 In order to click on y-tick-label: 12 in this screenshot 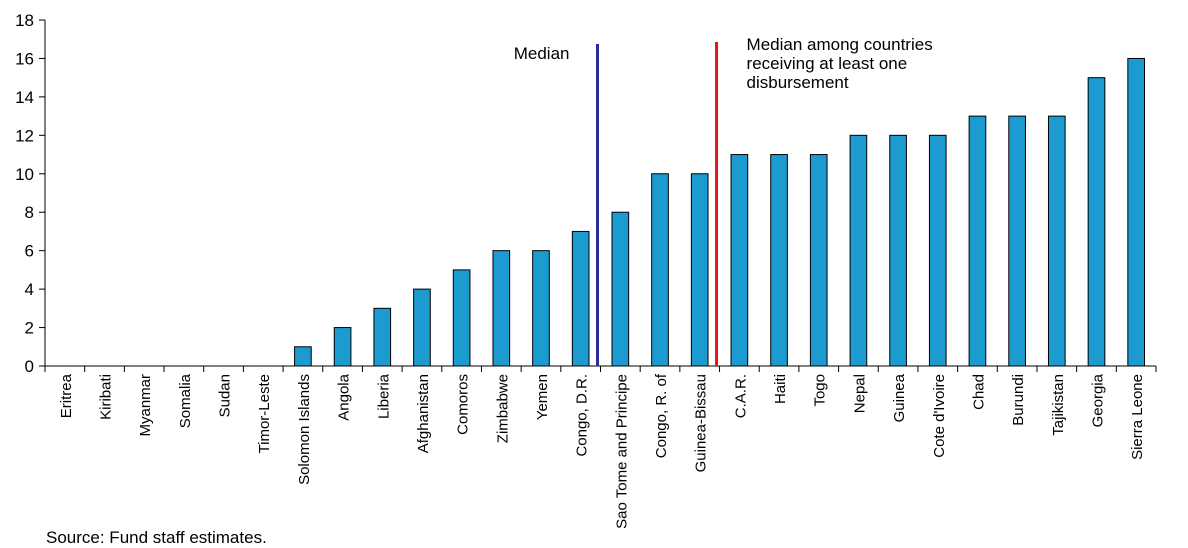, I will do `click(24, 135)`.